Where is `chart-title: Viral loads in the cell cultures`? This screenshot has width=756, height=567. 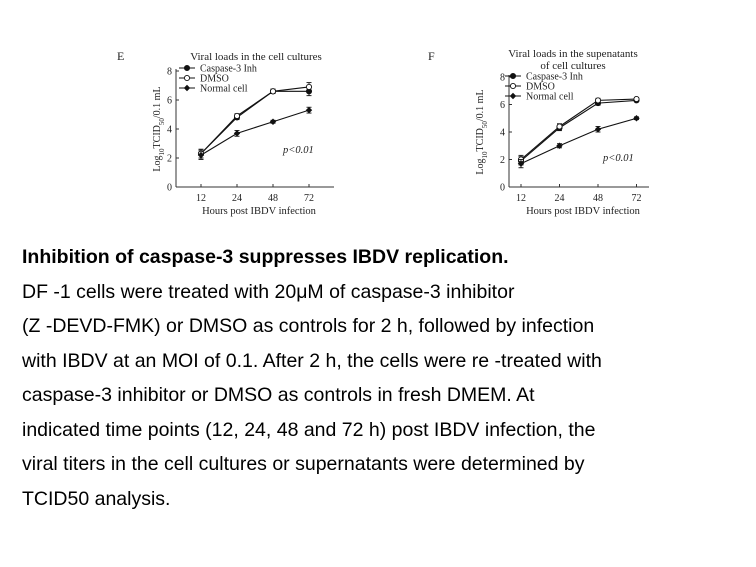 chart-title: Viral loads in the cell cultures is located at coordinates (256, 57).